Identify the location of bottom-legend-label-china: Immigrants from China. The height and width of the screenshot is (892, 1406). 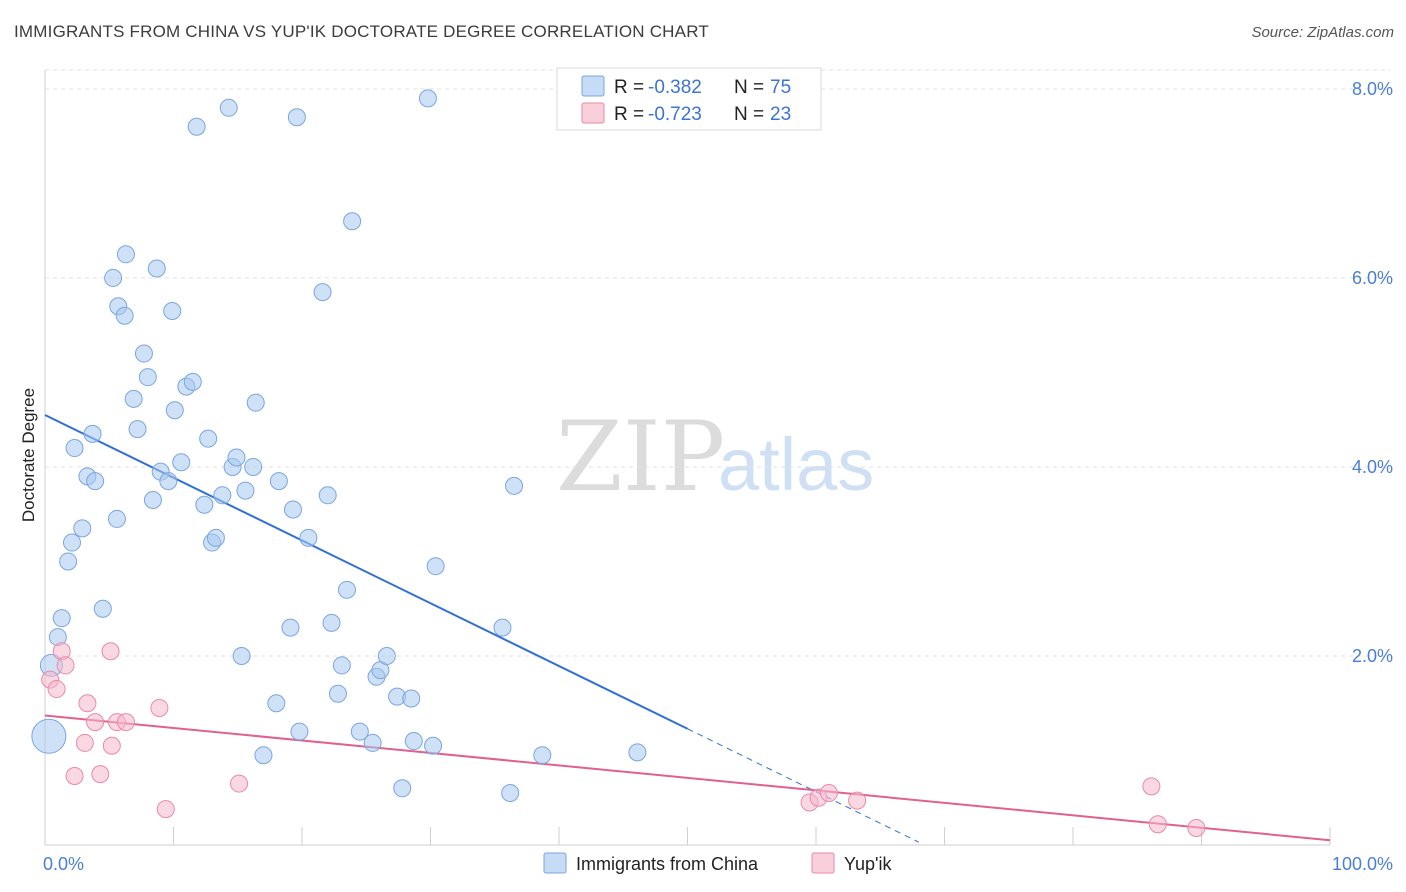
(667, 864).